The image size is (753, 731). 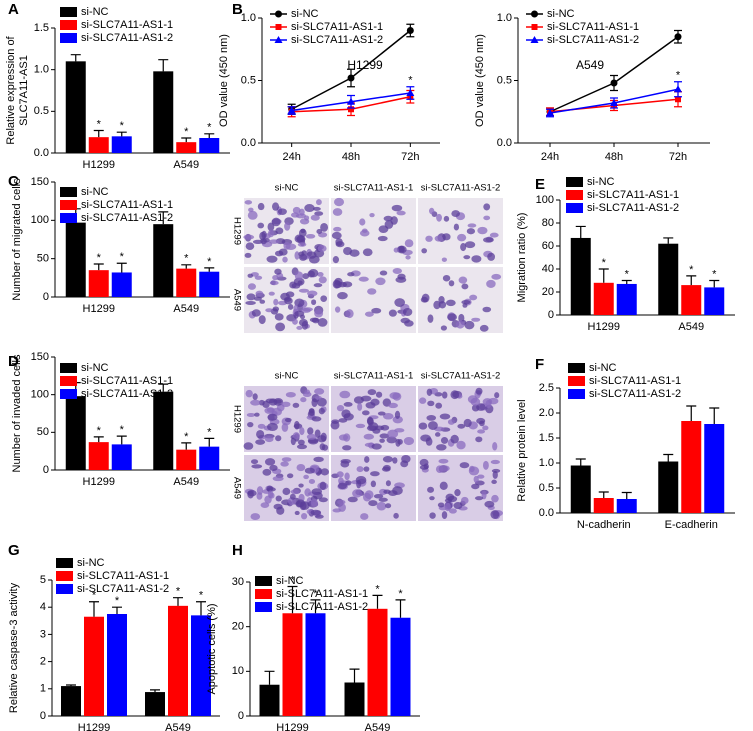 What do you see at coordinates (287, 376) in the screenshot?
I see `column-label: si-NC` at bounding box center [287, 376].